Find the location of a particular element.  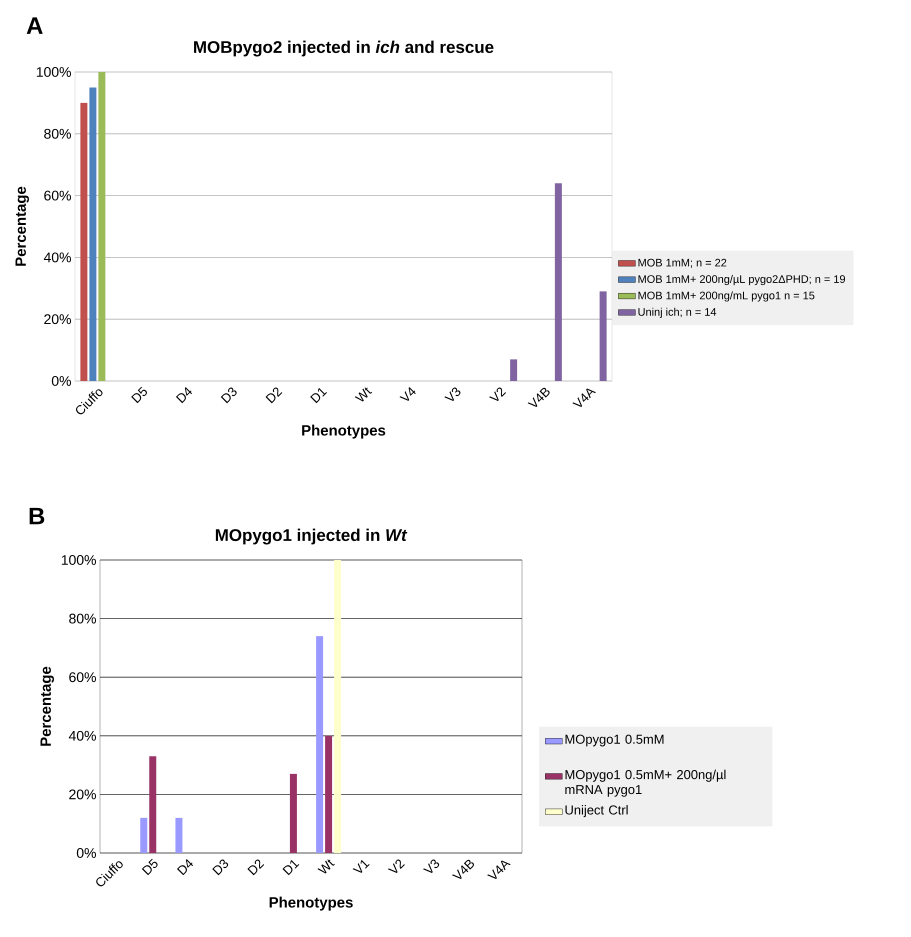

legend-label: MOB 1mM+ 200ng/µL pygo2ΔPHD; n = 19 is located at coordinates (742, 280).